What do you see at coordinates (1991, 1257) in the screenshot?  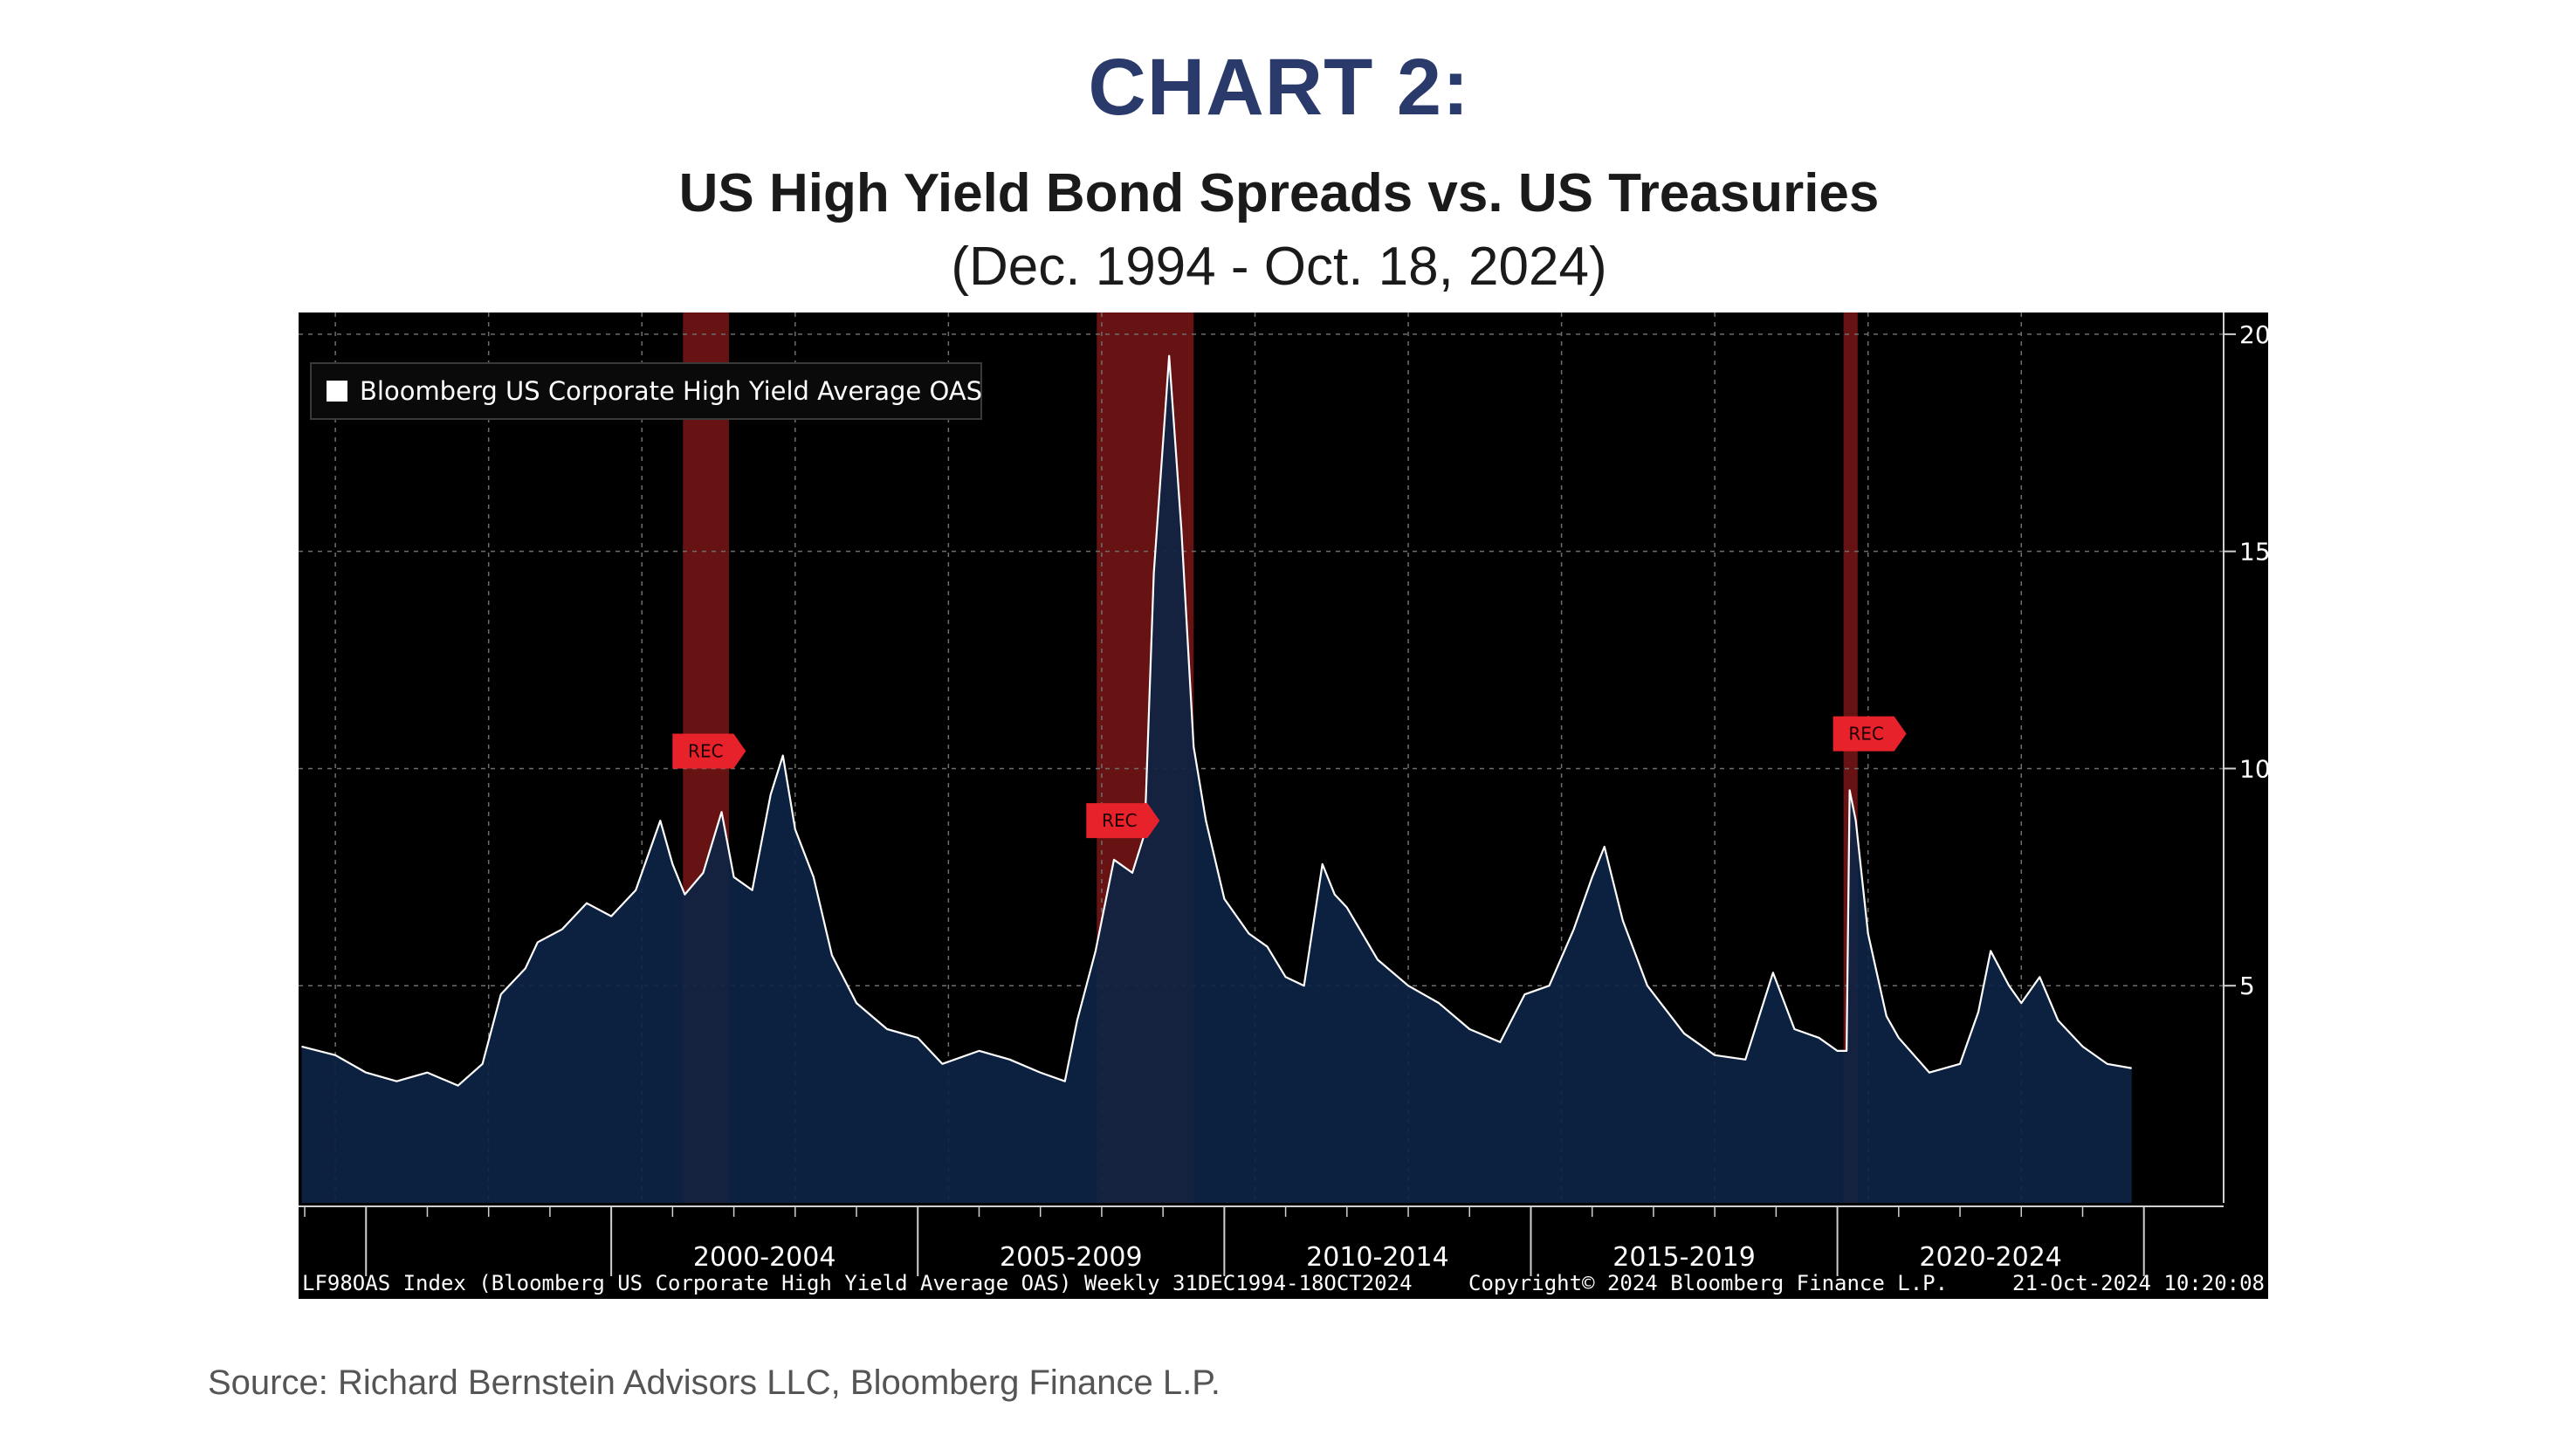 I see `x-tick-label: 2020-2024` at bounding box center [1991, 1257].